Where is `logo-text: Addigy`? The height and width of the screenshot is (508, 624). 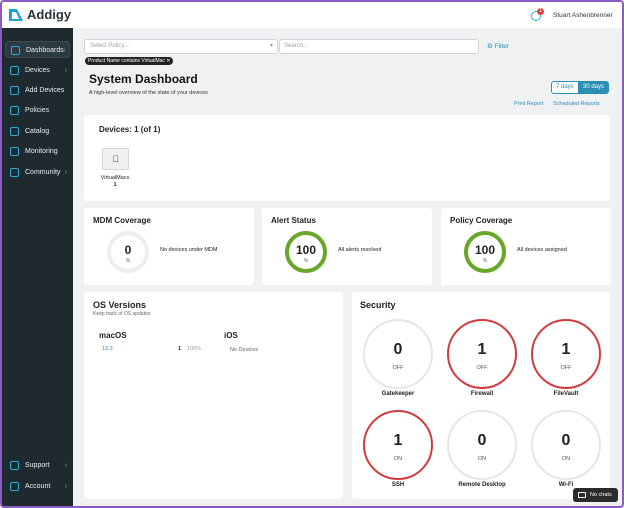
logo-text: Addigy is located at coordinates (49, 14).